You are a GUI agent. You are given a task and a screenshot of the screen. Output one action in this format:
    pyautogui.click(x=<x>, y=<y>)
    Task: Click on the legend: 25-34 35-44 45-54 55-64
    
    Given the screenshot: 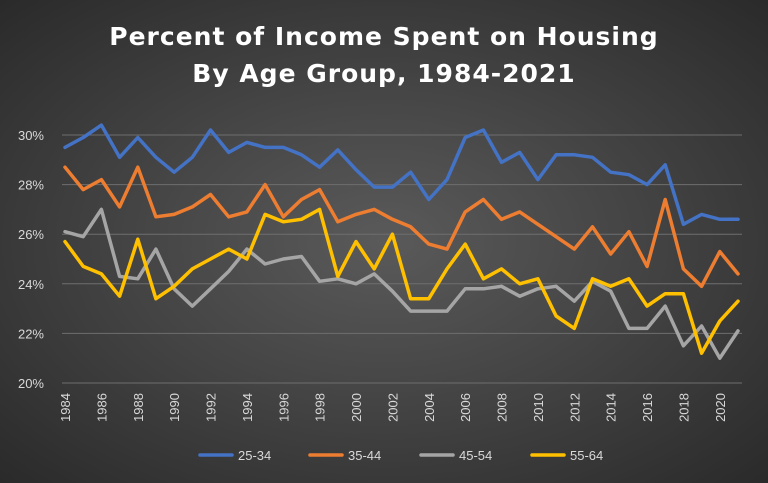 What is the action you would take?
    pyautogui.click(x=400, y=455)
    